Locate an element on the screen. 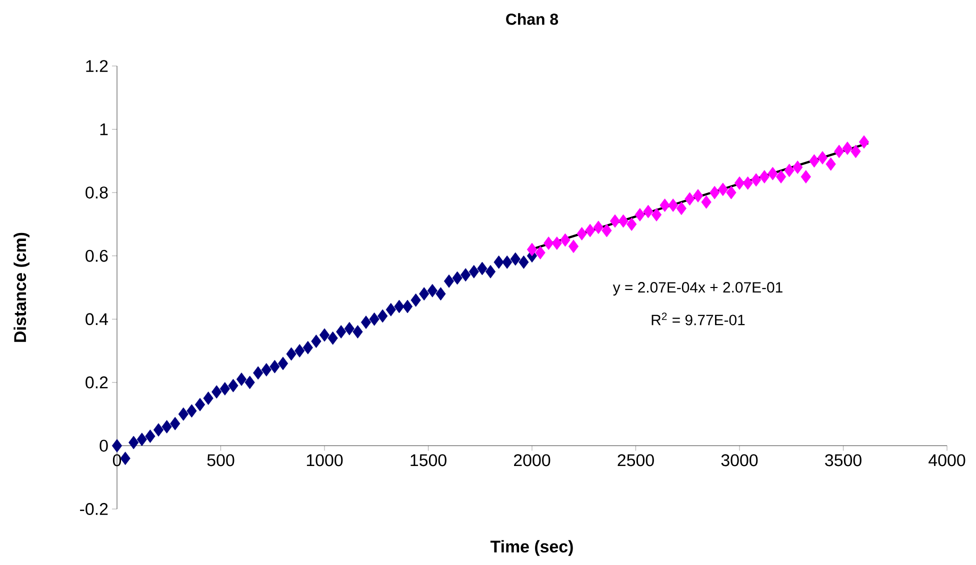  y-tick-label: 0.2 is located at coordinates (97, 382).